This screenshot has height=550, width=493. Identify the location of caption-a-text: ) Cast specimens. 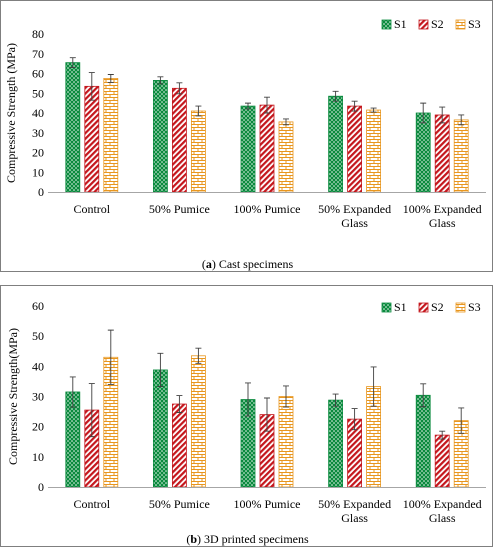
(252, 264).